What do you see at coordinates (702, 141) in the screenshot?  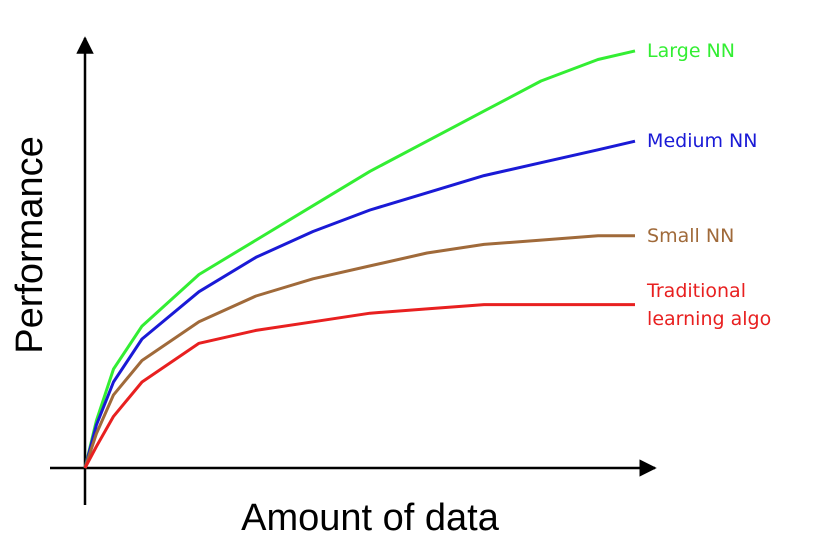 I see `series-label: Medium NN` at bounding box center [702, 141].